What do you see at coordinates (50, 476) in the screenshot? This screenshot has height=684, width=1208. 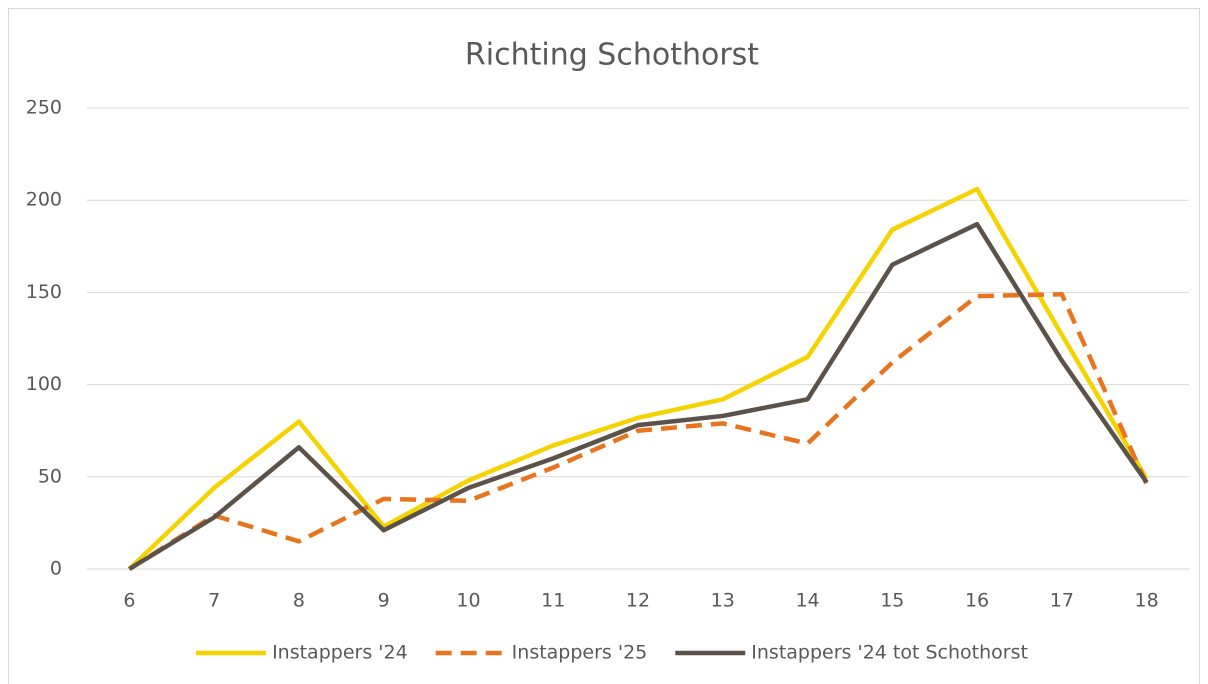 I see `y-tick-label: 50` at bounding box center [50, 476].